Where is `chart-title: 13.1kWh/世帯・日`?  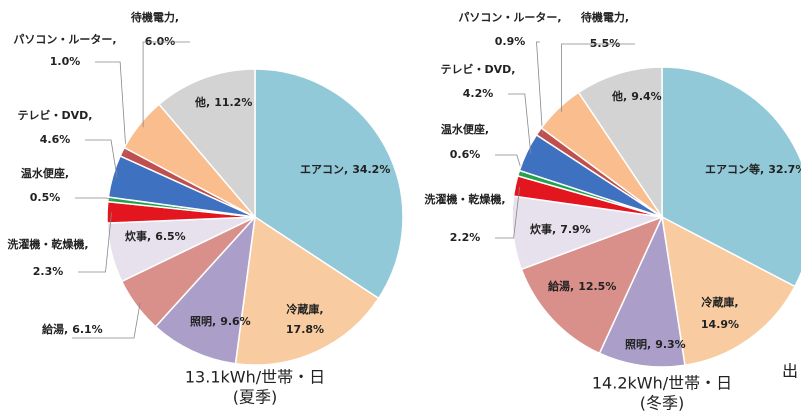
chart-title: 13.1kWh/世帯・日 is located at coordinates (255, 377).